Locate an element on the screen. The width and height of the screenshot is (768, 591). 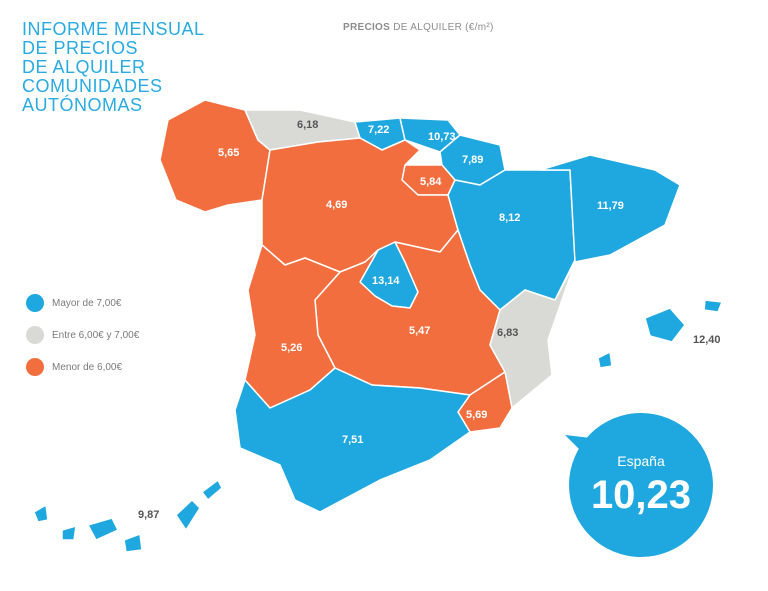
label-madrid: 13,14 is located at coordinates (386, 281).